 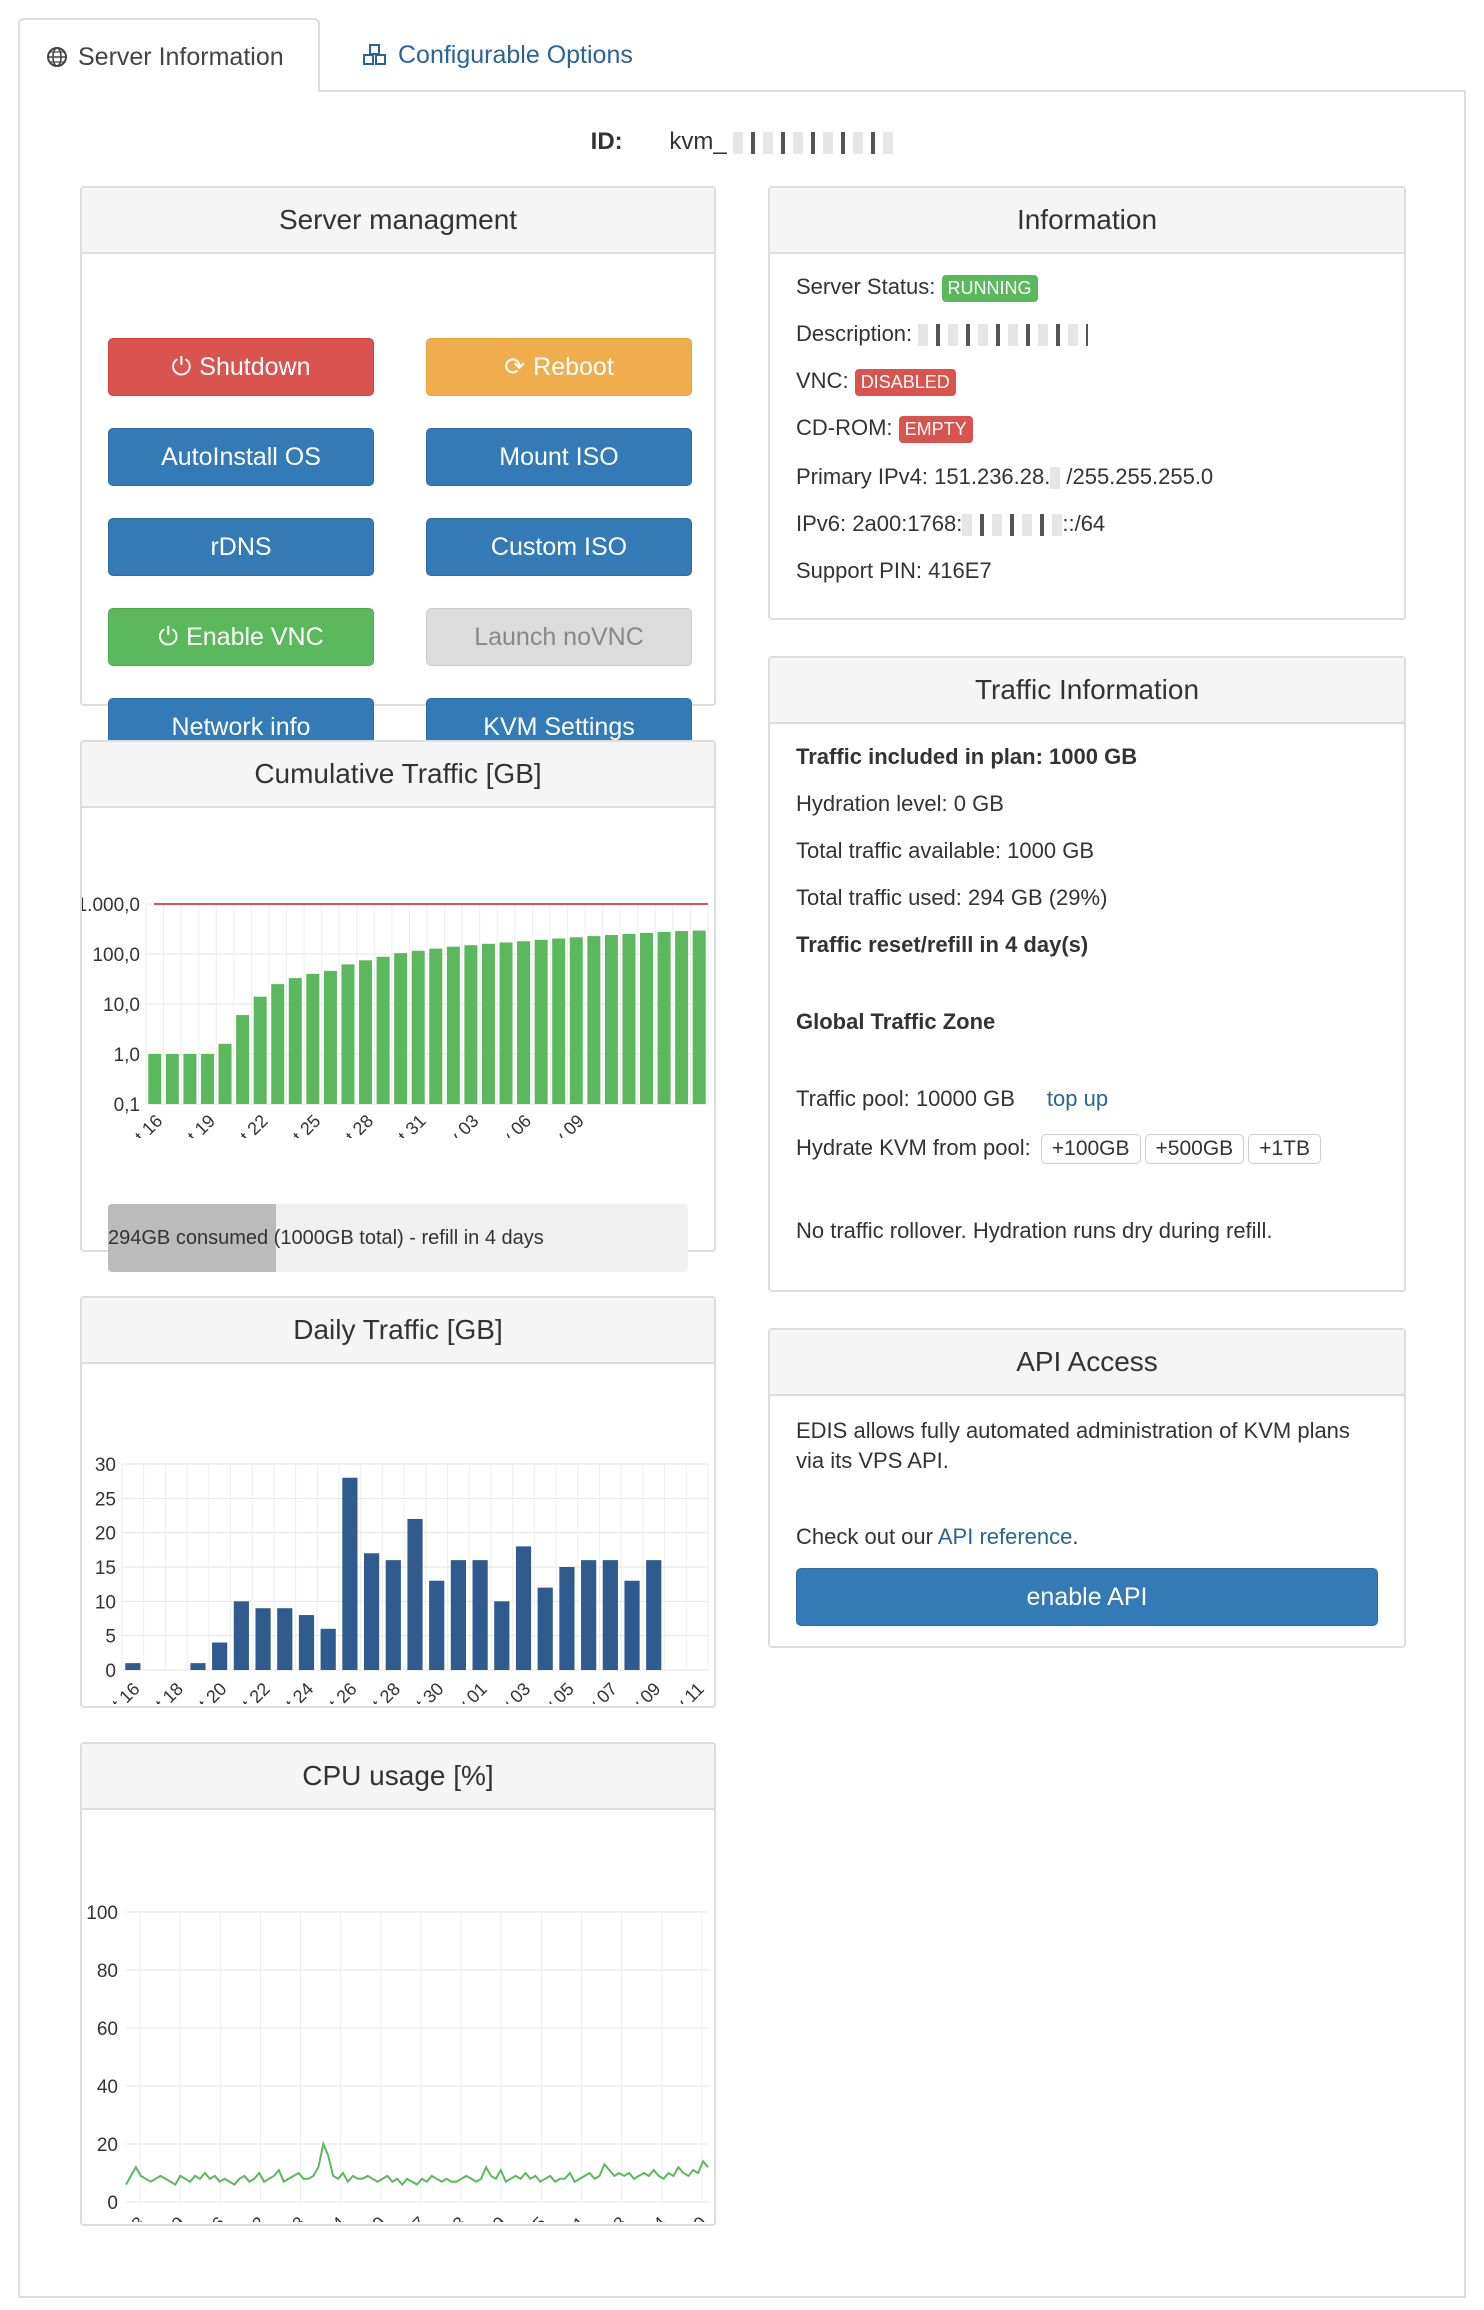 What do you see at coordinates (255, 637) in the screenshot?
I see `enable-vnc-label: Enable VNC` at bounding box center [255, 637].